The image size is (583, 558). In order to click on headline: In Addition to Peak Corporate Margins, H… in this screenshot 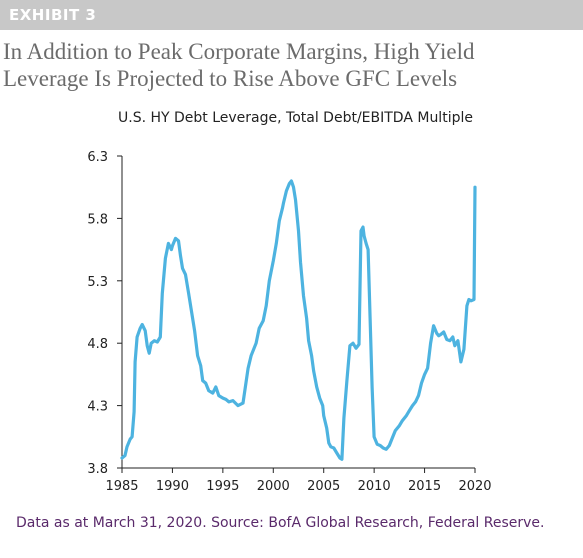, I will do `click(292, 65)`.